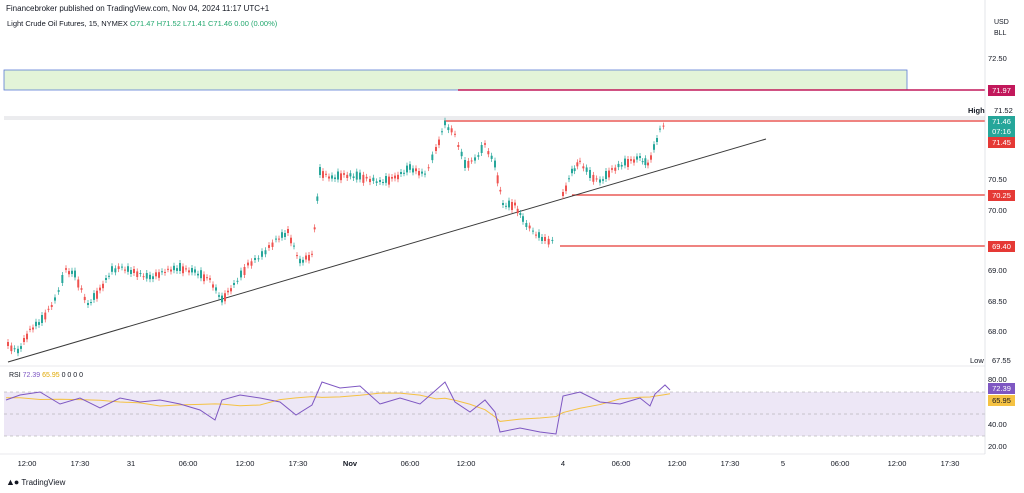 This screenshot has height=493, width=1024. I want to click on time-axis-label: Nov, so click(350, 463).